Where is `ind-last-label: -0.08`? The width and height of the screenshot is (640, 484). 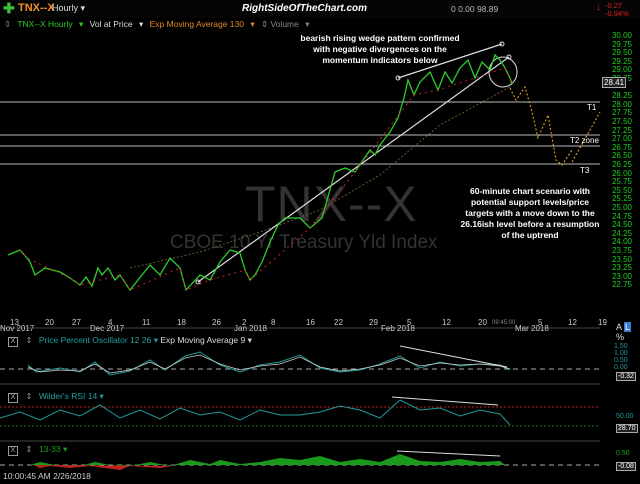 ind-last-label: -0.08 is located at coordinates (626, 466).